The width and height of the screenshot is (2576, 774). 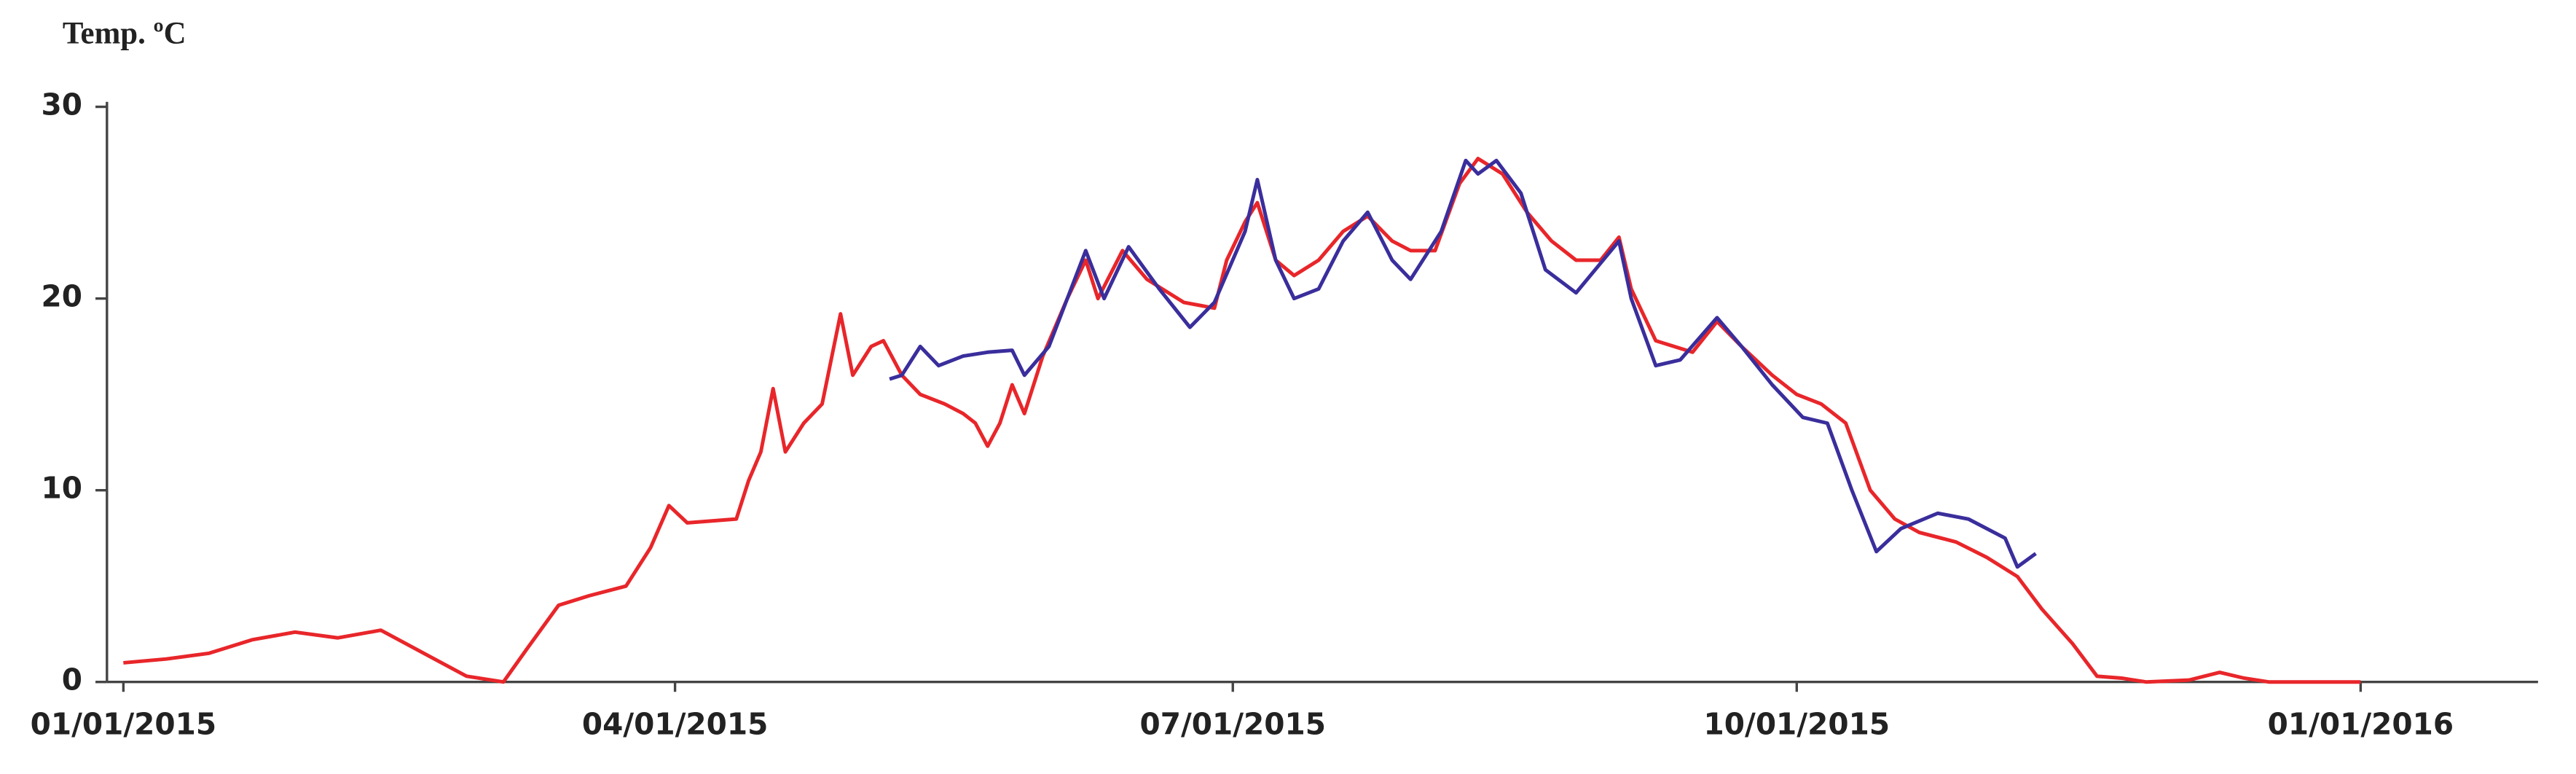 What do you see at coordinates (62, 488) in the screenshot?
I see `y-tick-label: 10` at bounding box center [62, 488].